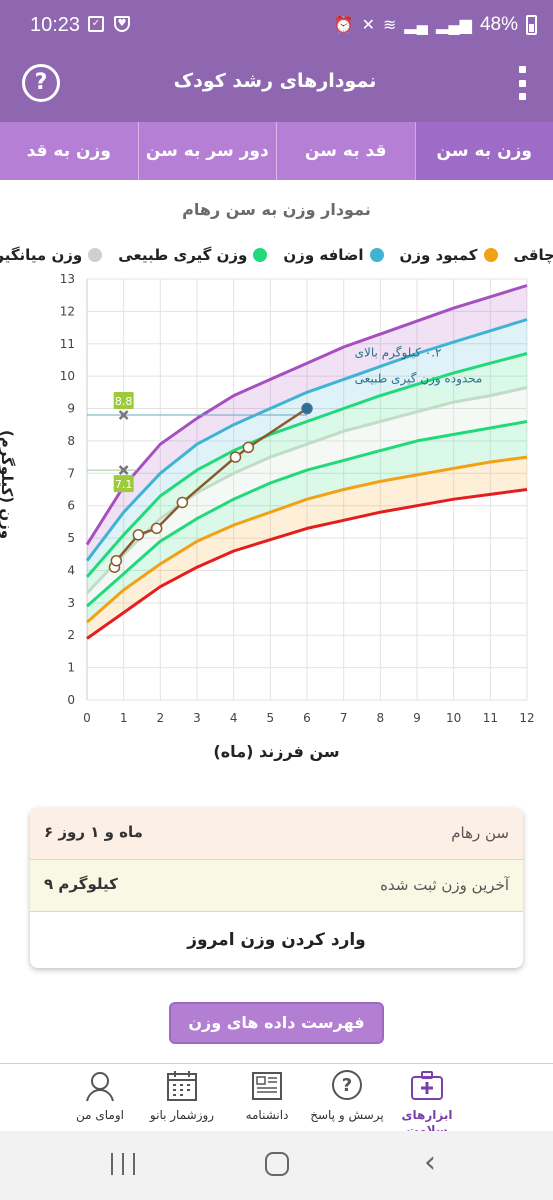  What do you see at coordinates (444, 885) in the screenshot?
I see `weight-label: آخرین وزن ثبت شده` at bounding box center [444, 885].